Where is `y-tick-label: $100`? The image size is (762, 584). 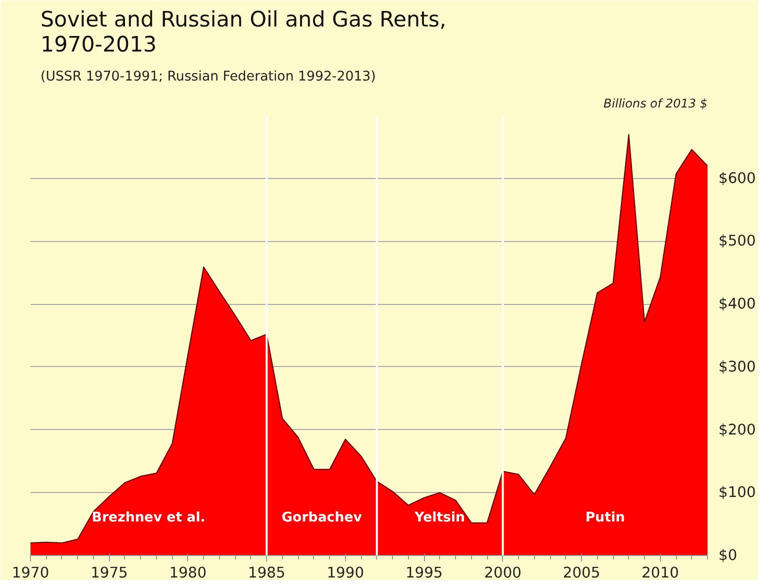
y-tick-label: $100 is located at coordinates (737, 493).